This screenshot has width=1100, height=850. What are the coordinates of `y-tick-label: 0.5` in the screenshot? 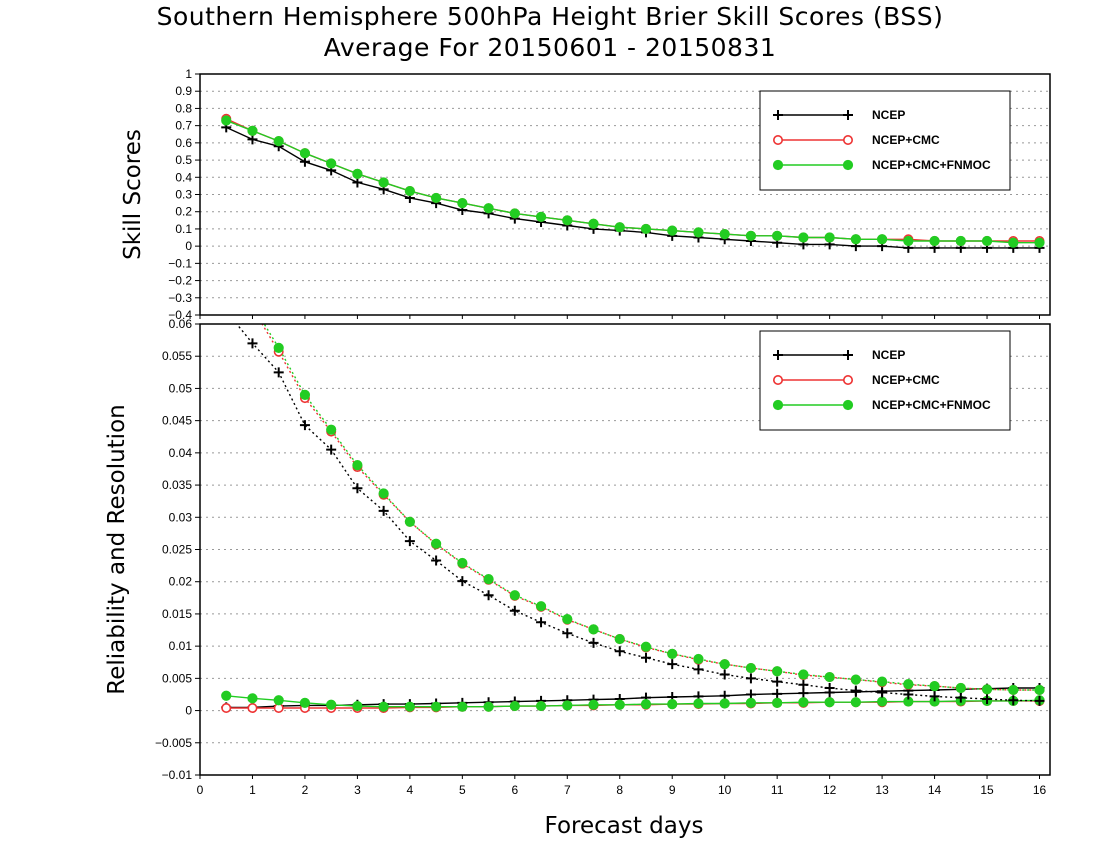 It's located at (183, 160).